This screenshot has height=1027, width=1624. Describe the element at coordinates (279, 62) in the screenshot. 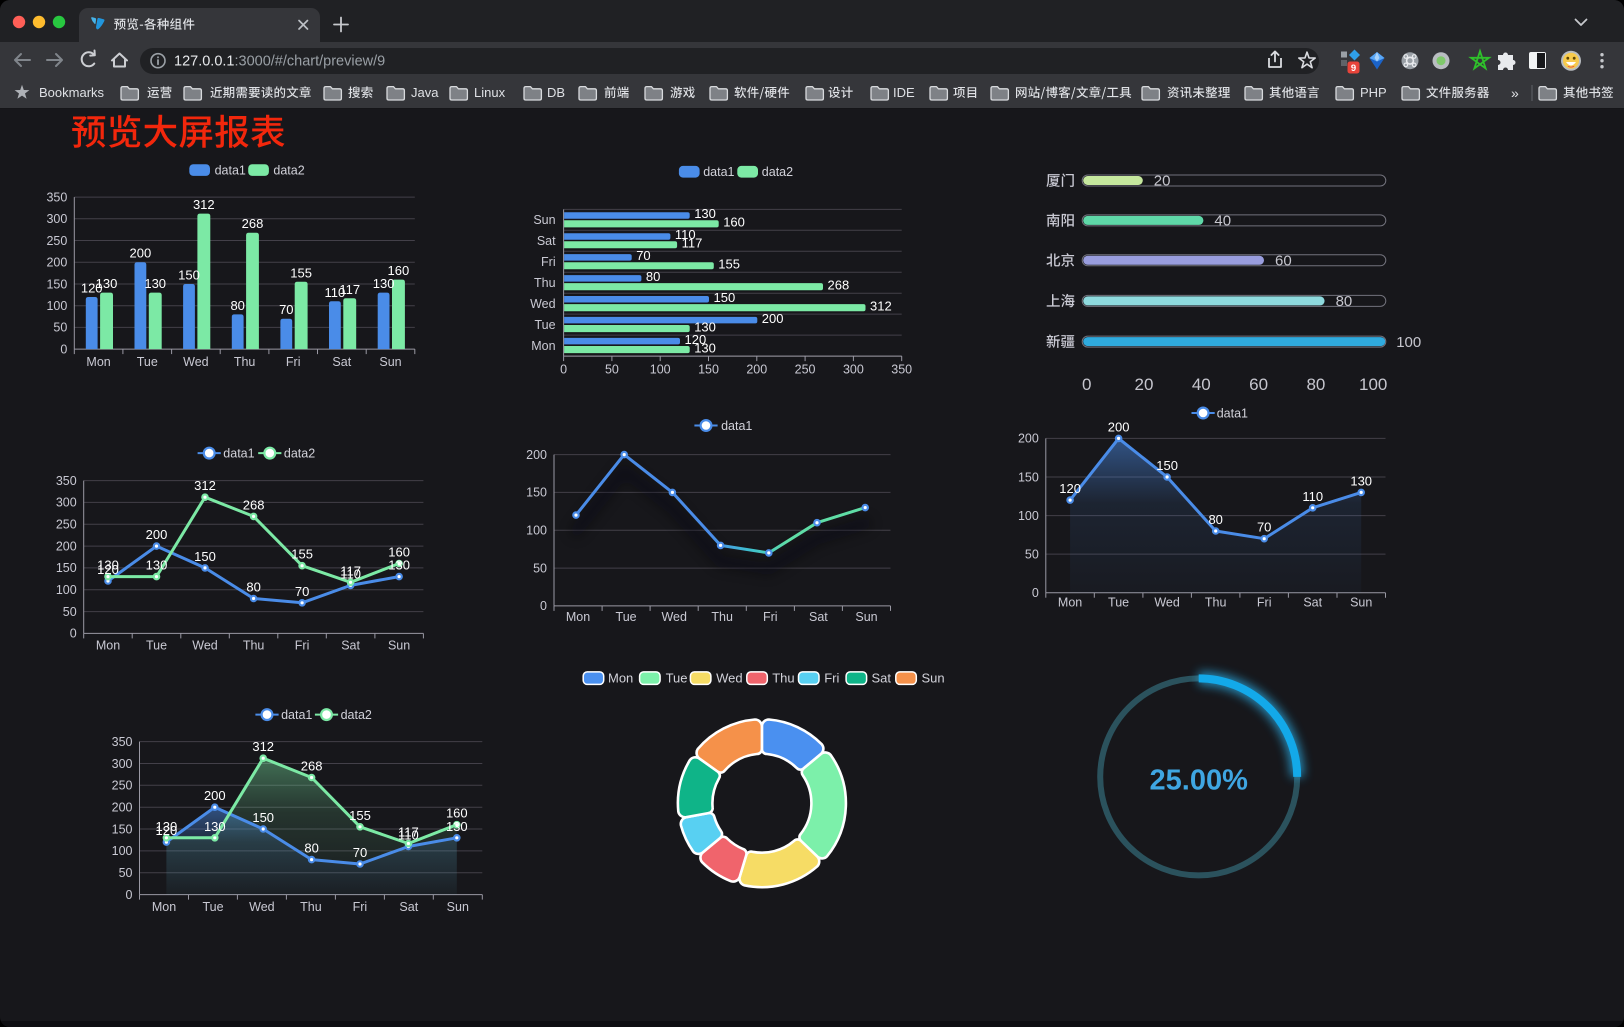

I see `svg-text:127.0.0.1:3000/#/chart/preview: 127.0.0.1:3000/#/chart/preview/9` at that location.